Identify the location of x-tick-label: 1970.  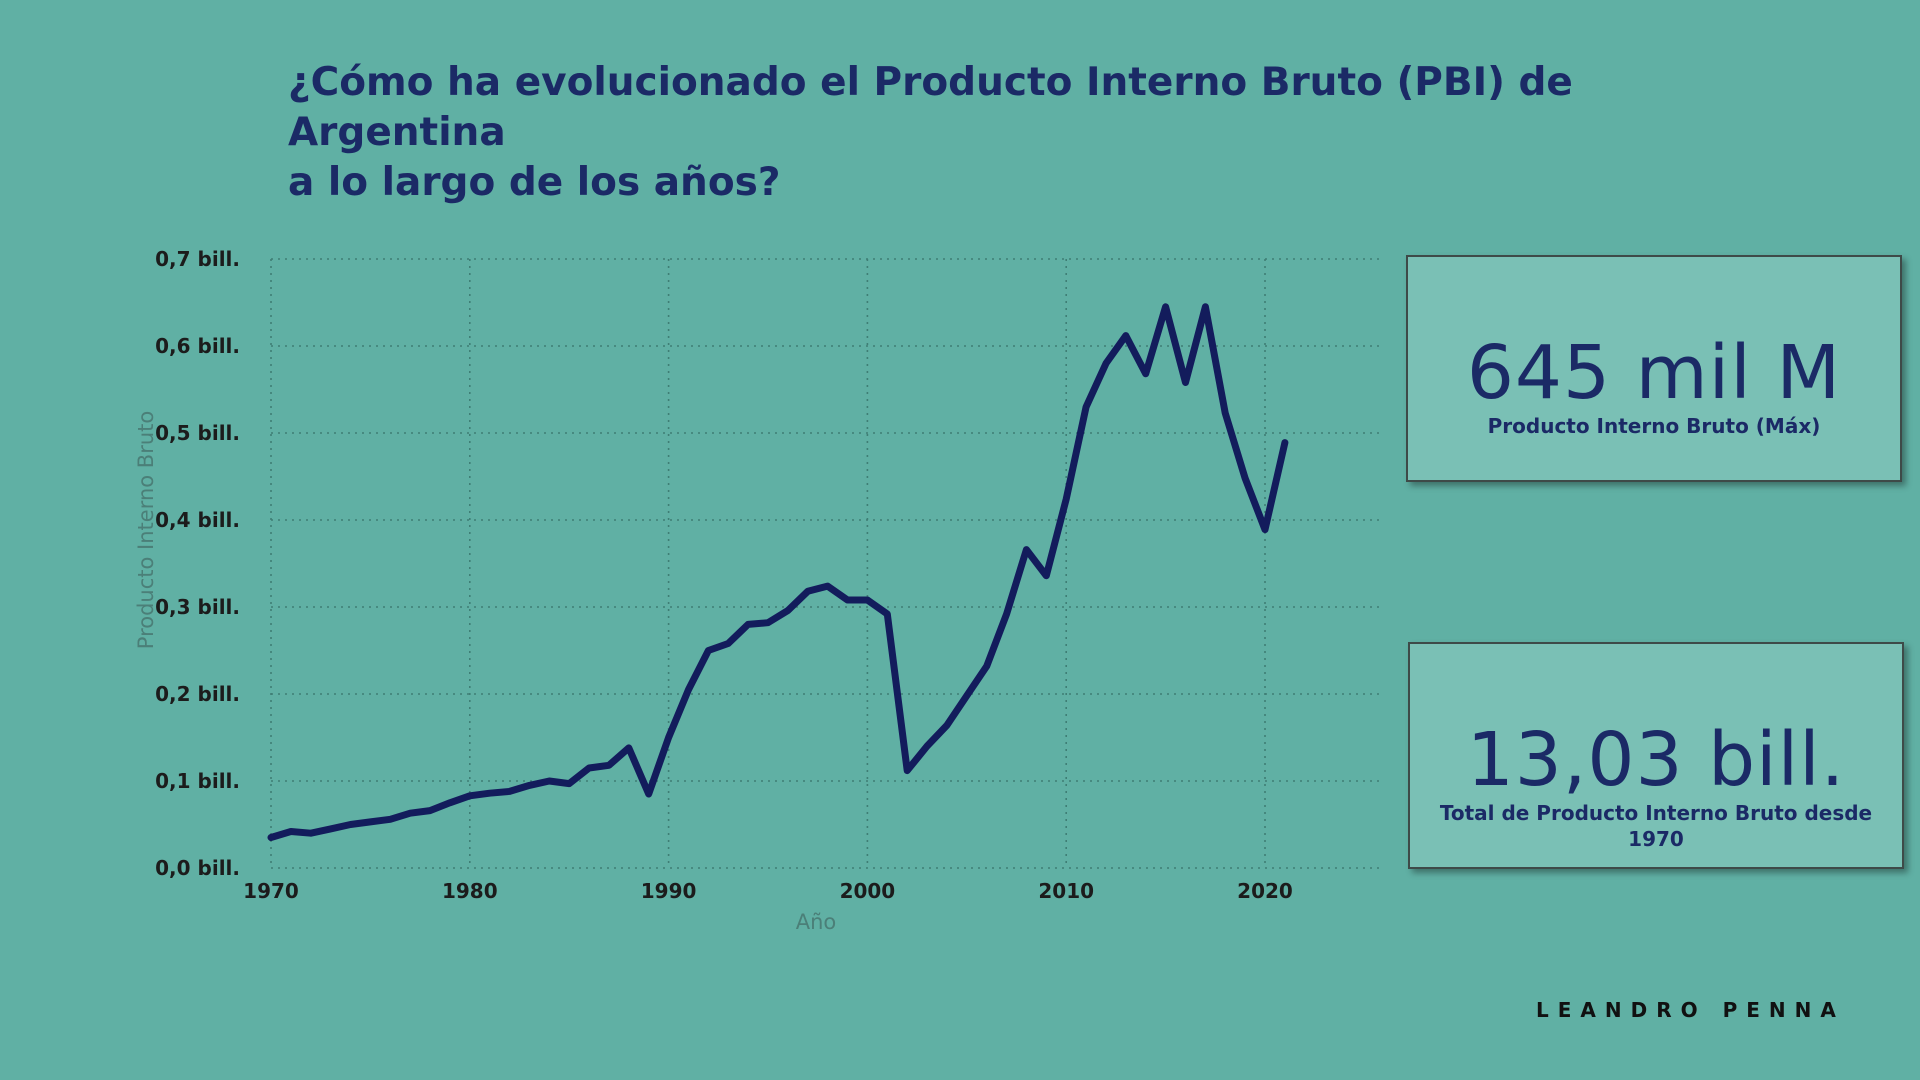
(271, 891).